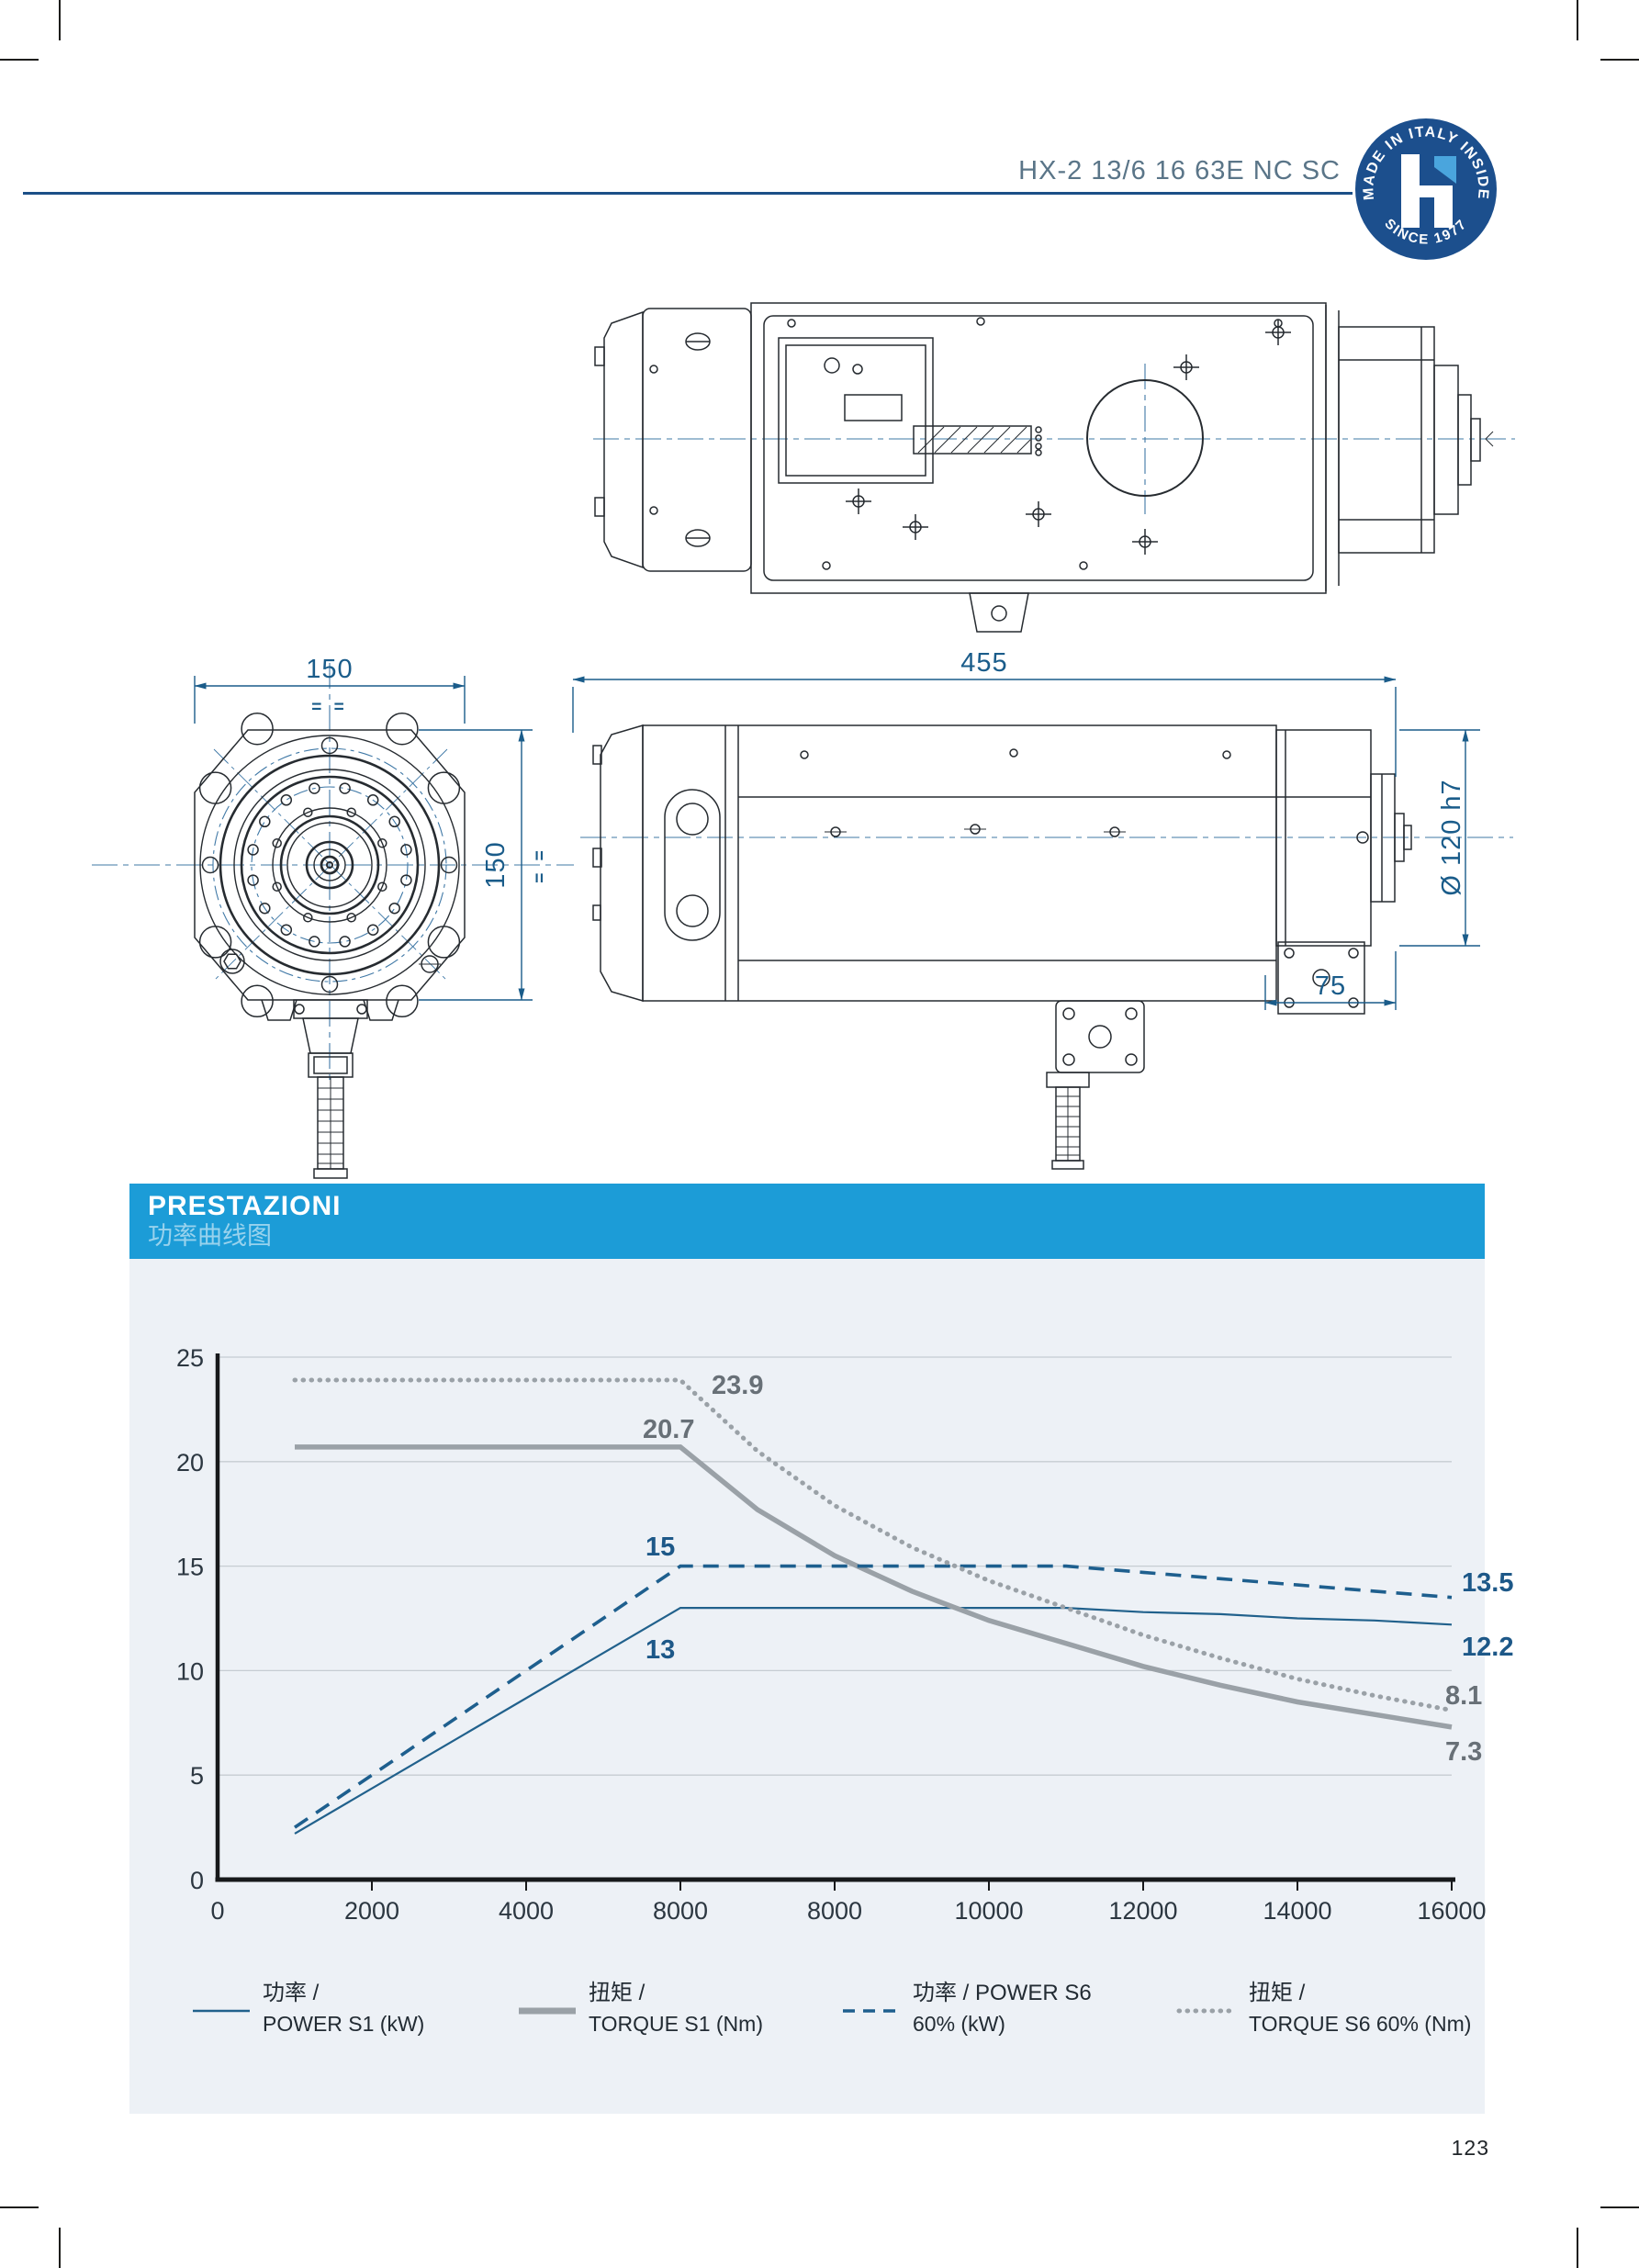 The width and height of the screenshot is (1639, 2268). Describe the element at coordinates (1179, 171) in the screenshot. I see `page-title: HX-2 13/6 16 63E NC SC` at that location.